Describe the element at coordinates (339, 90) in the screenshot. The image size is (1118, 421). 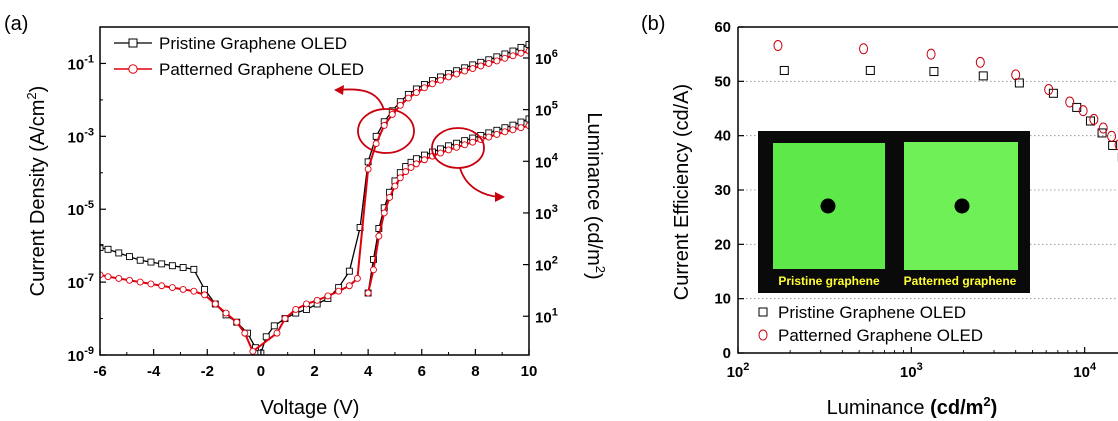
I see `left-arrow-head` at that location.